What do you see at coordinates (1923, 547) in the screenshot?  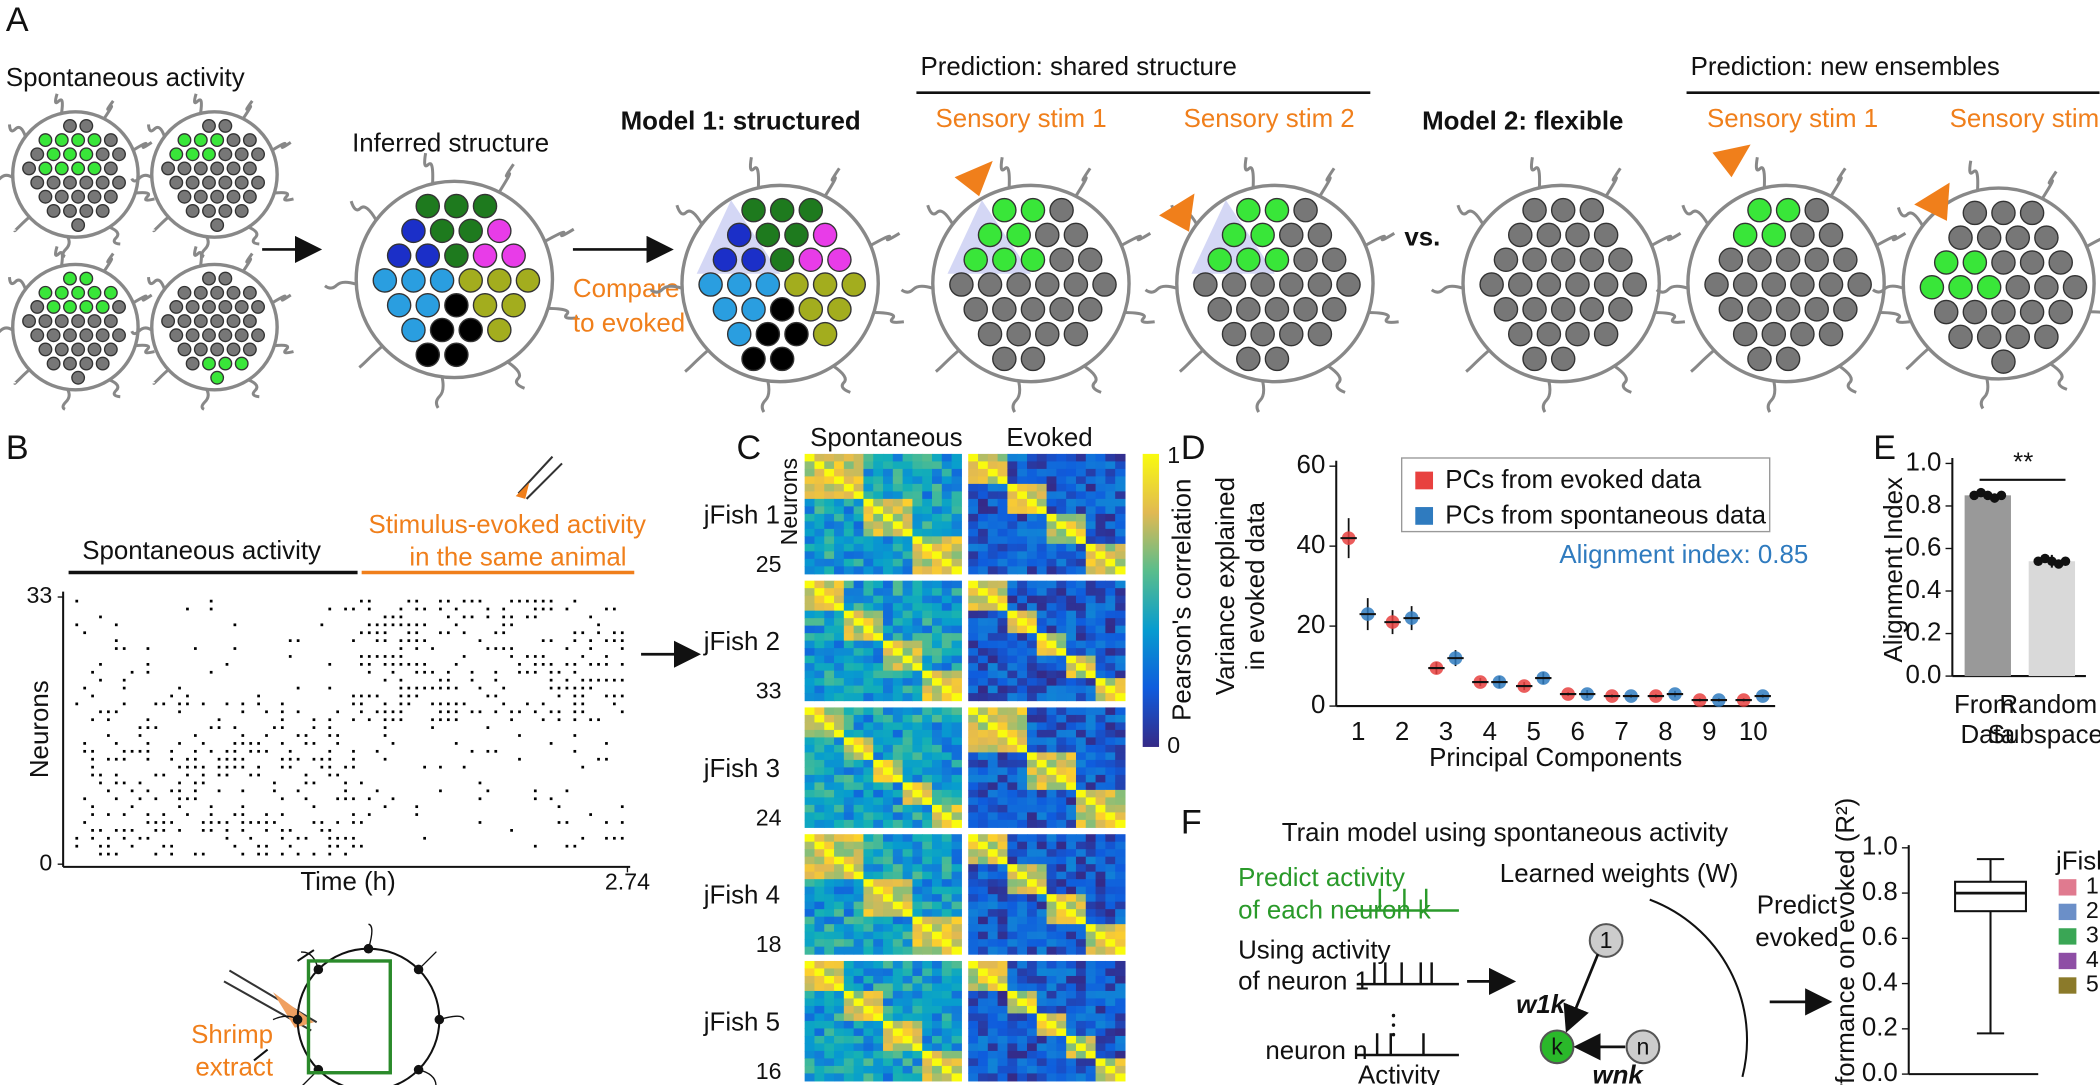 I see `y-tick-label: 0.6` at bounding box center [1923, 547].